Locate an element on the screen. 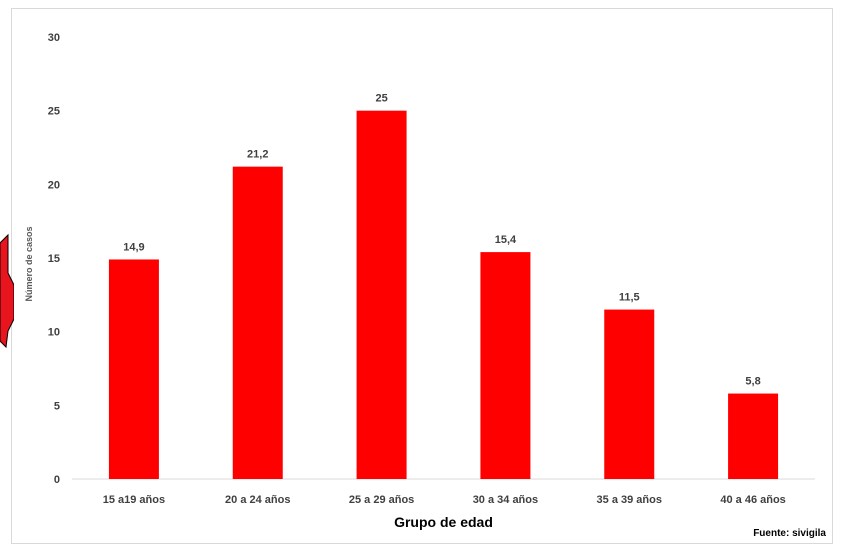 Image resolution: width=845 pixels, height=546 pixels. y-tick-label: 0 is located at coordinates (57, 480).